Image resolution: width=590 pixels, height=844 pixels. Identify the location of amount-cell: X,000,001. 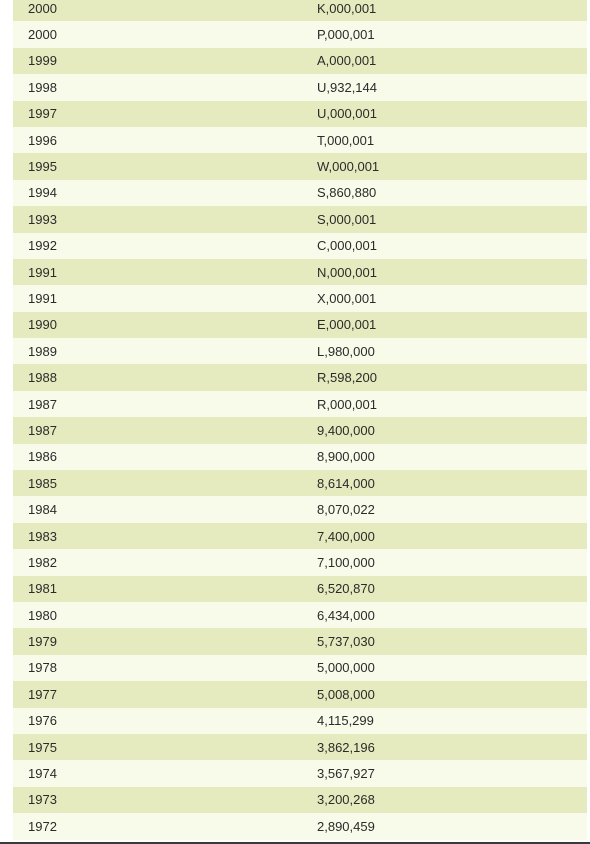
(452, 298).